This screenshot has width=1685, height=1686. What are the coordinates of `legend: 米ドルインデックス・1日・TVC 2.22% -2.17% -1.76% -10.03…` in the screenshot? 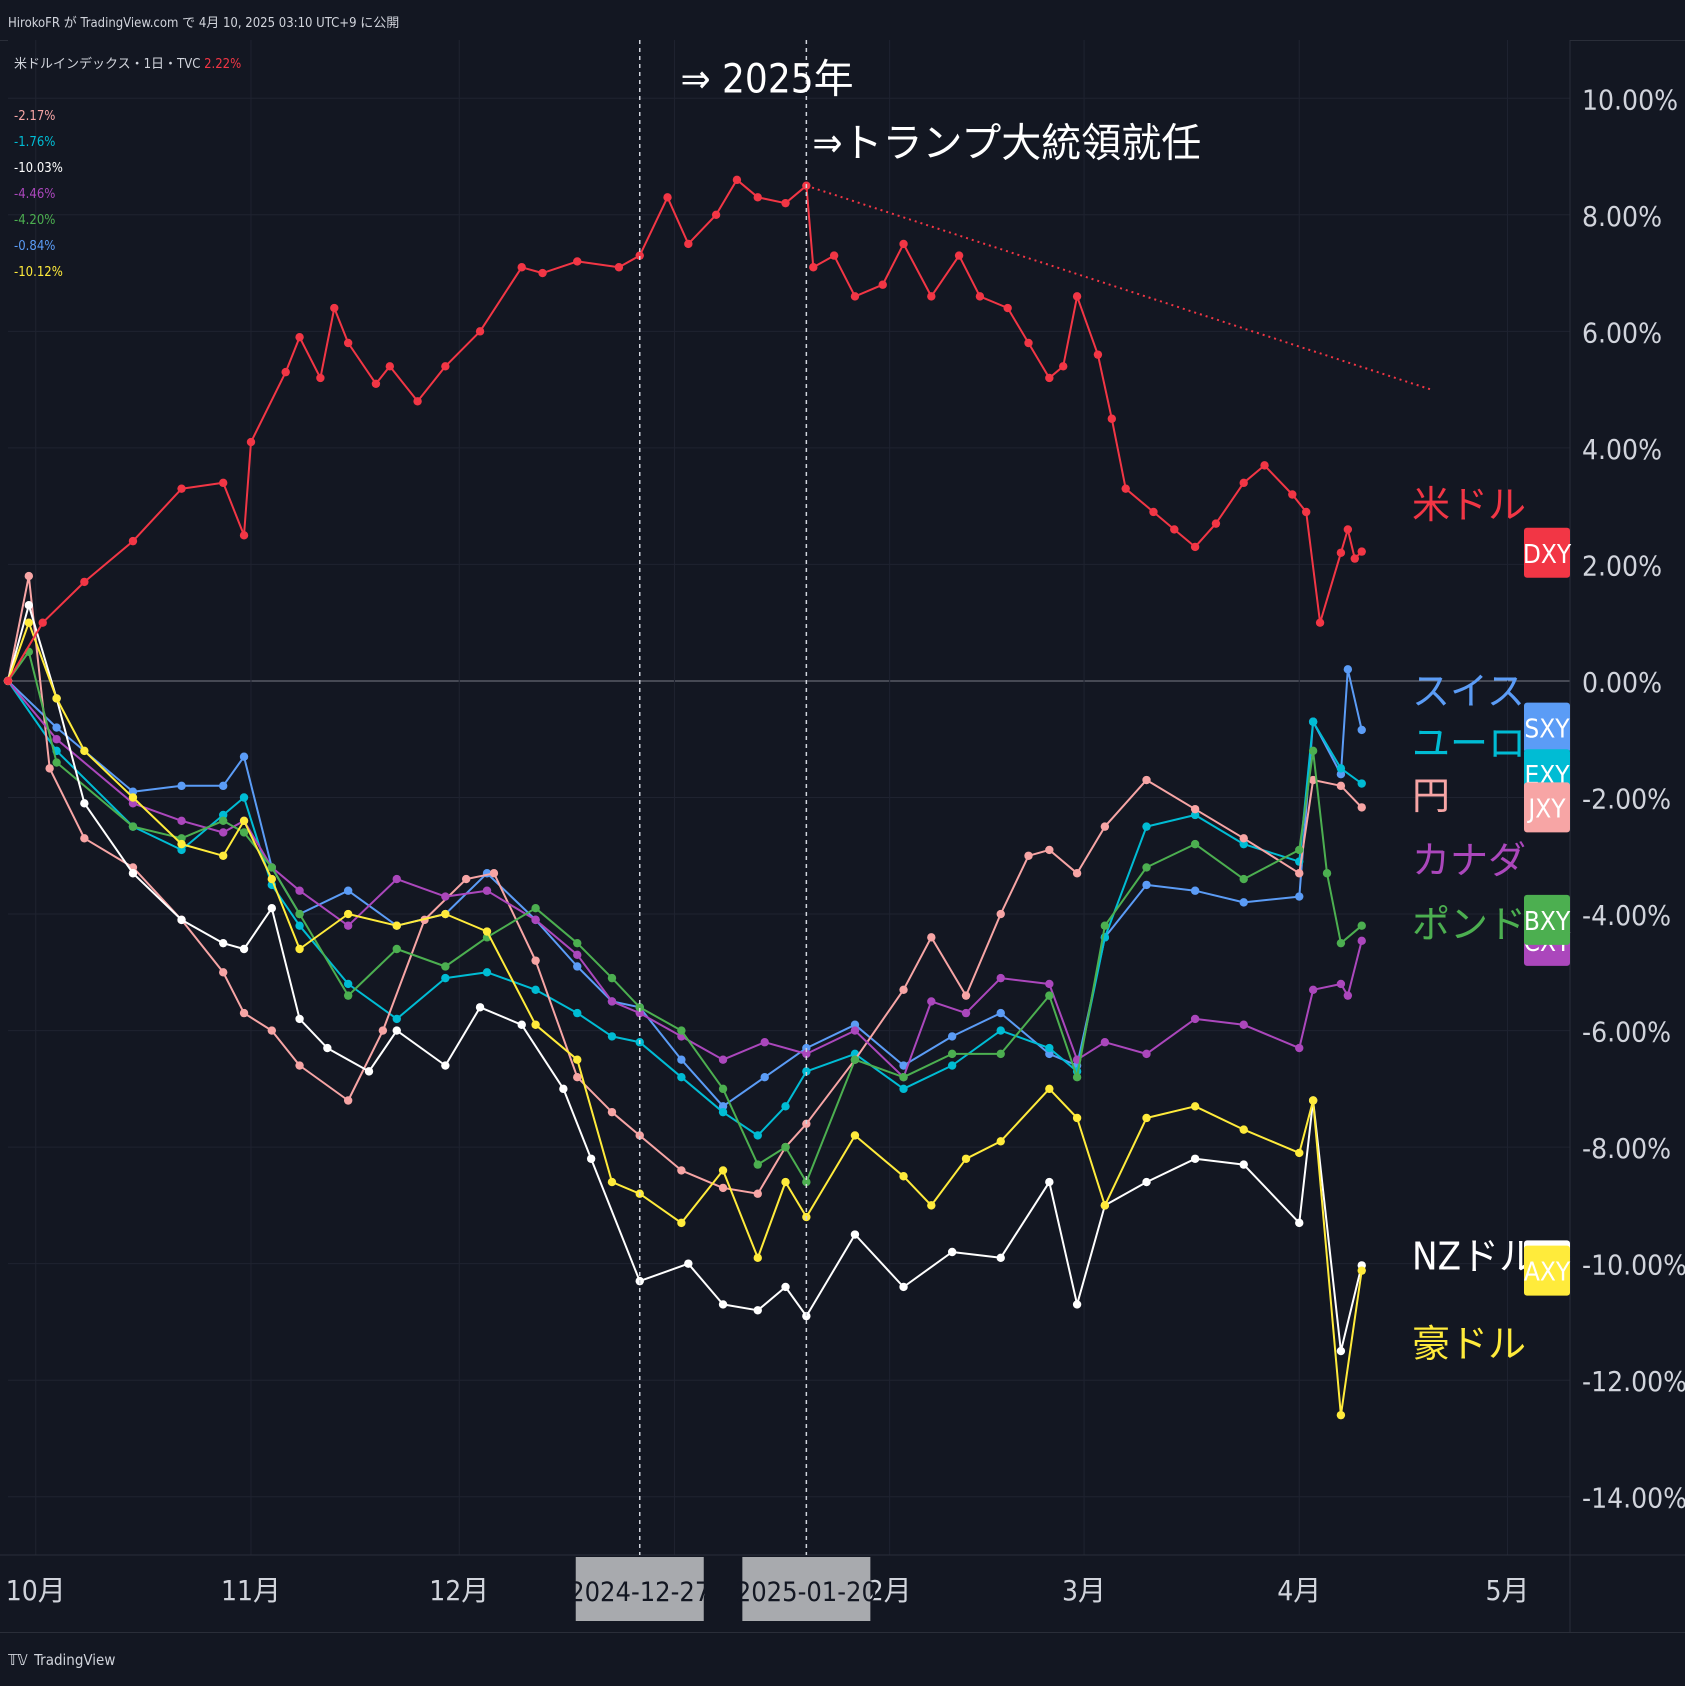 It's located at (127, 168).